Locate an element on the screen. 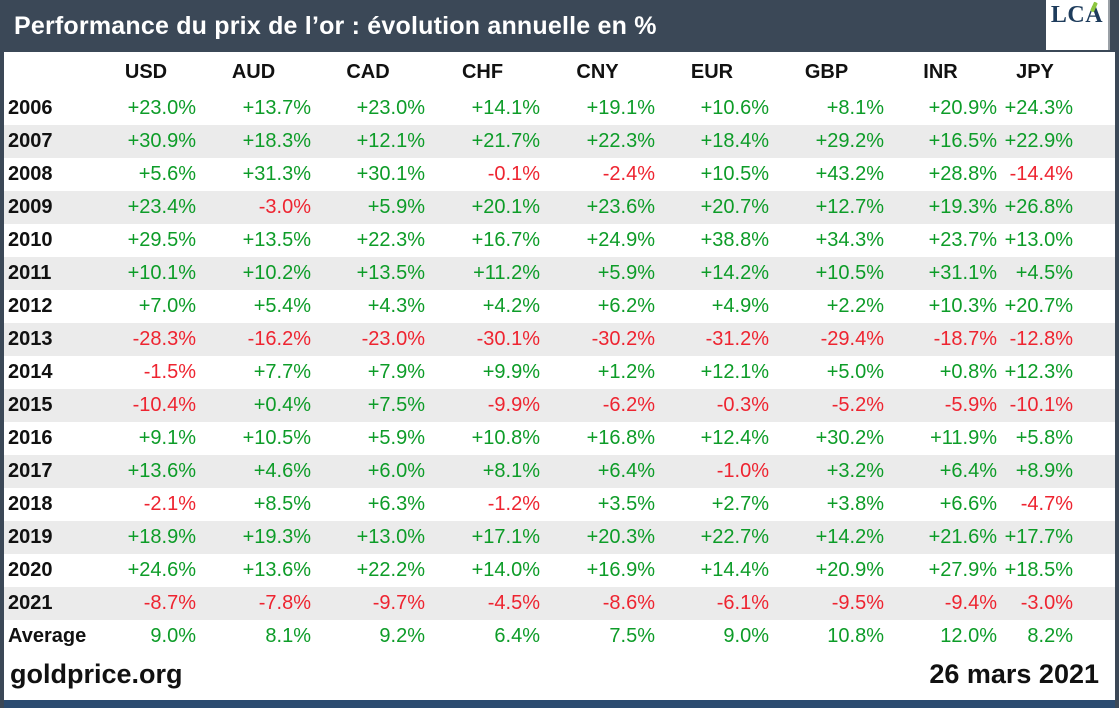 This screenshot has height=708, width=1119. value-cell: +5.9% is located at coordinates (626, 273).